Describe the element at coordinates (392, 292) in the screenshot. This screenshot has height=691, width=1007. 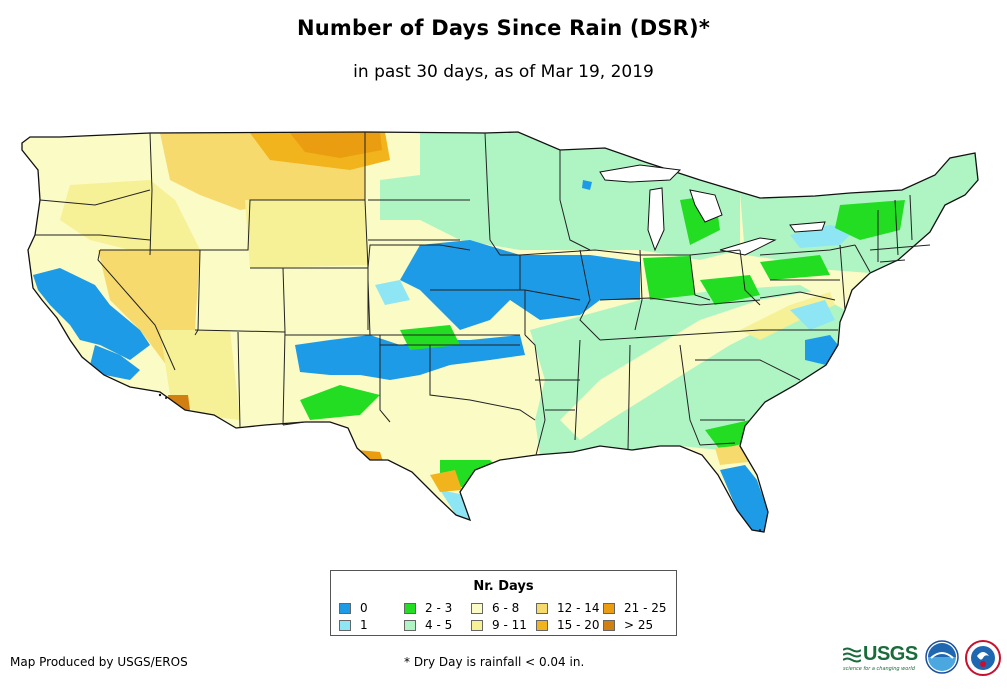
I see `zone-colorado-light` at that location.